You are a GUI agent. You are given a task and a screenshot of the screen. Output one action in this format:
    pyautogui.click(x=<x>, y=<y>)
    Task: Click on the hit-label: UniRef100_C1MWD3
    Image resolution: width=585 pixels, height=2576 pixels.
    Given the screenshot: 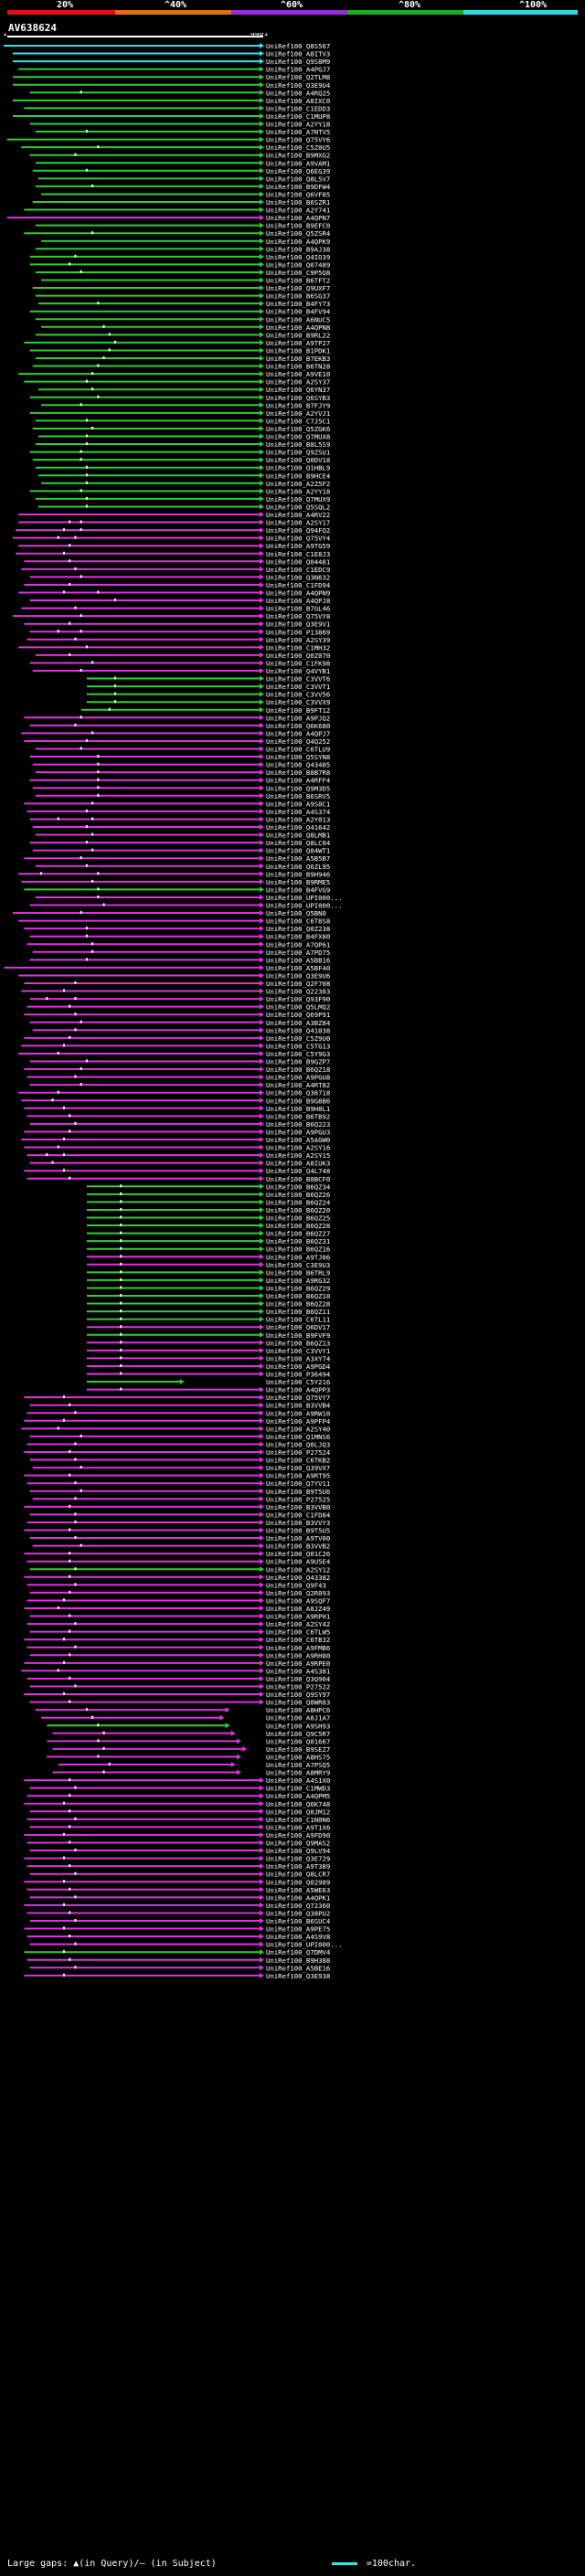 What is the action you would take?
    pyautogui.click(x=298, y=1789)
    